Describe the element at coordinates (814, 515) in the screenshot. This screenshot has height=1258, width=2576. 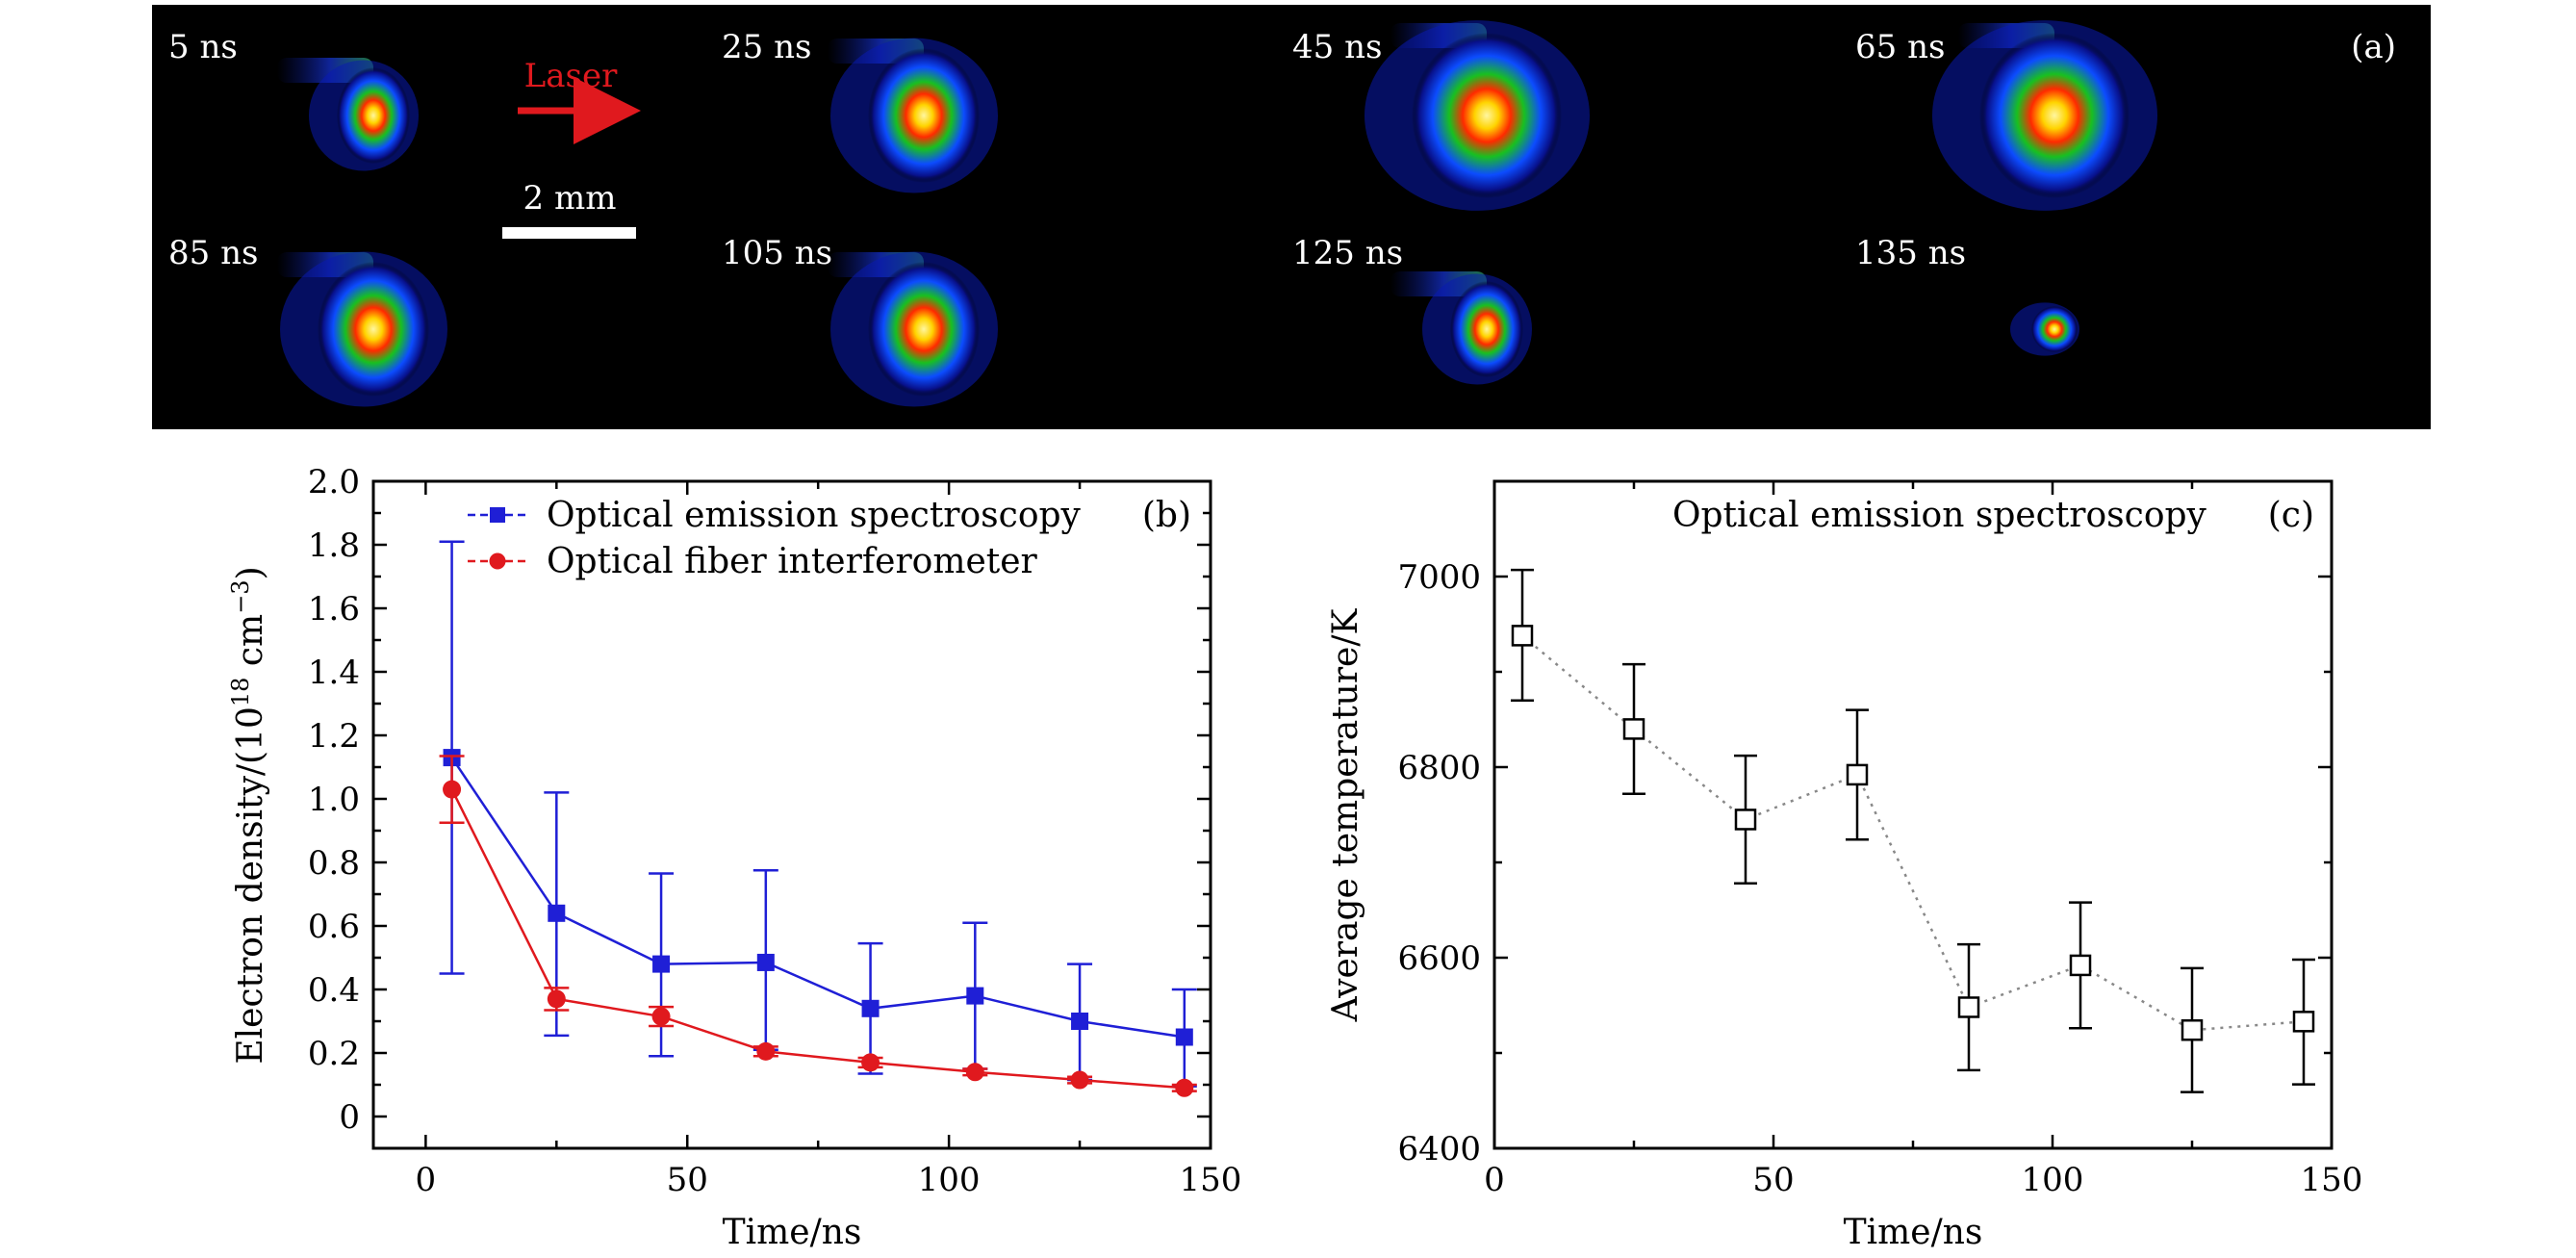
I see `legend-label-oes: Optical emission spectroscopy` at that location.